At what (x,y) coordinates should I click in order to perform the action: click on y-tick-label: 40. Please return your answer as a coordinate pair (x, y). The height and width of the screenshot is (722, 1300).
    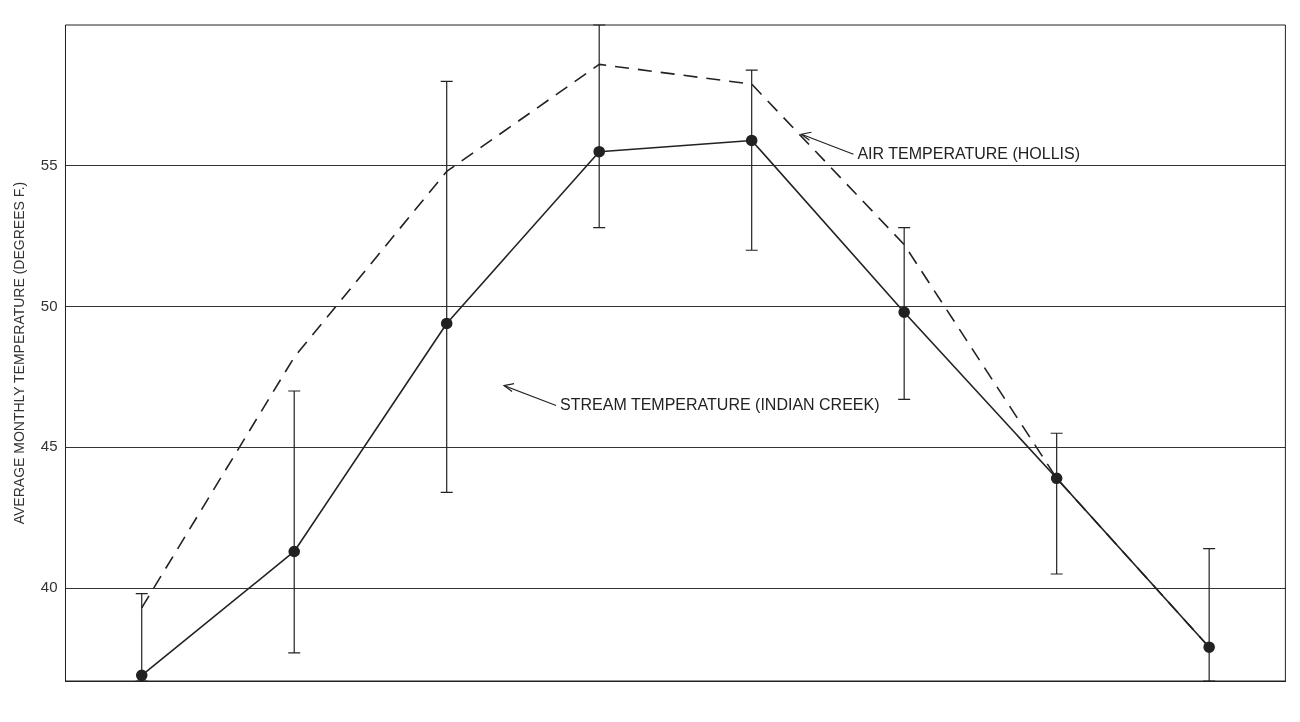
    Looking at the image, I should click on (49, 587).